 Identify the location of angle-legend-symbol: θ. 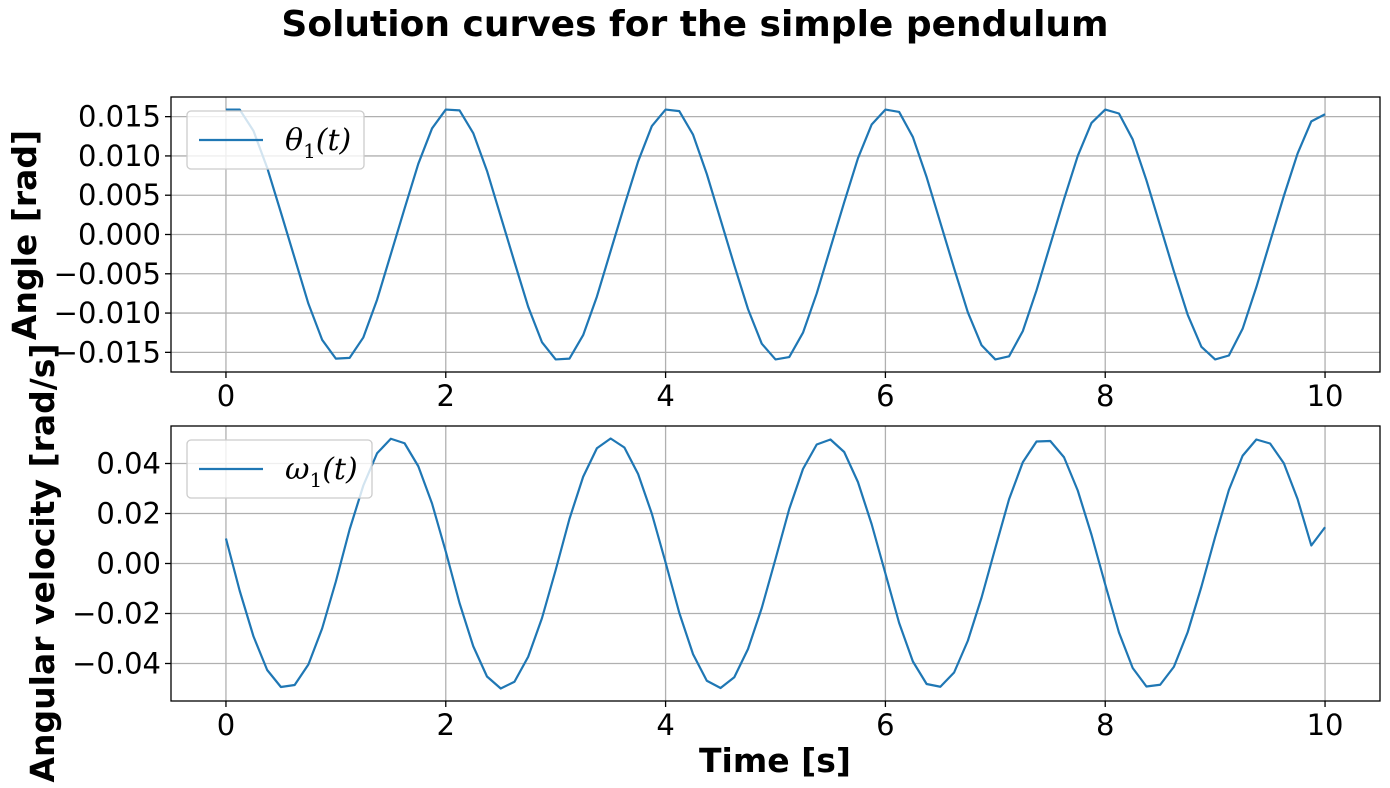
(294, 140).